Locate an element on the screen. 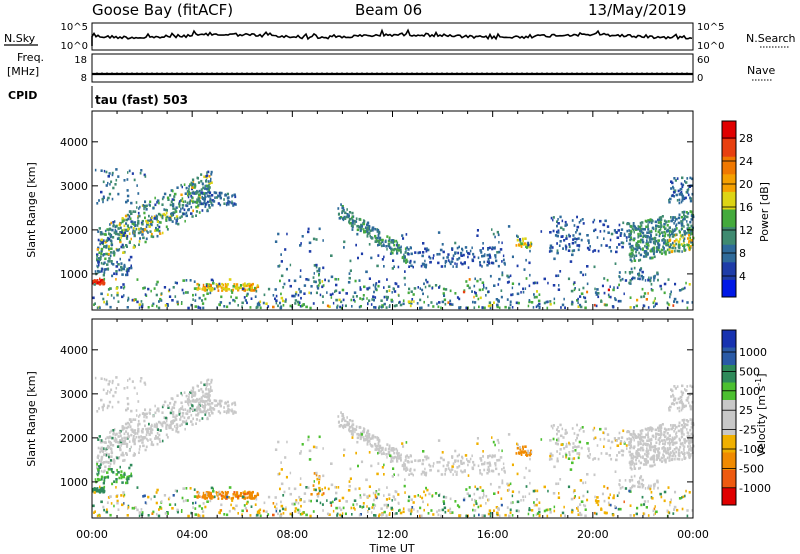 This screenshot has width=800, height=554. power-cbar-tick-label: 4 is located at coordinates (742, 276).